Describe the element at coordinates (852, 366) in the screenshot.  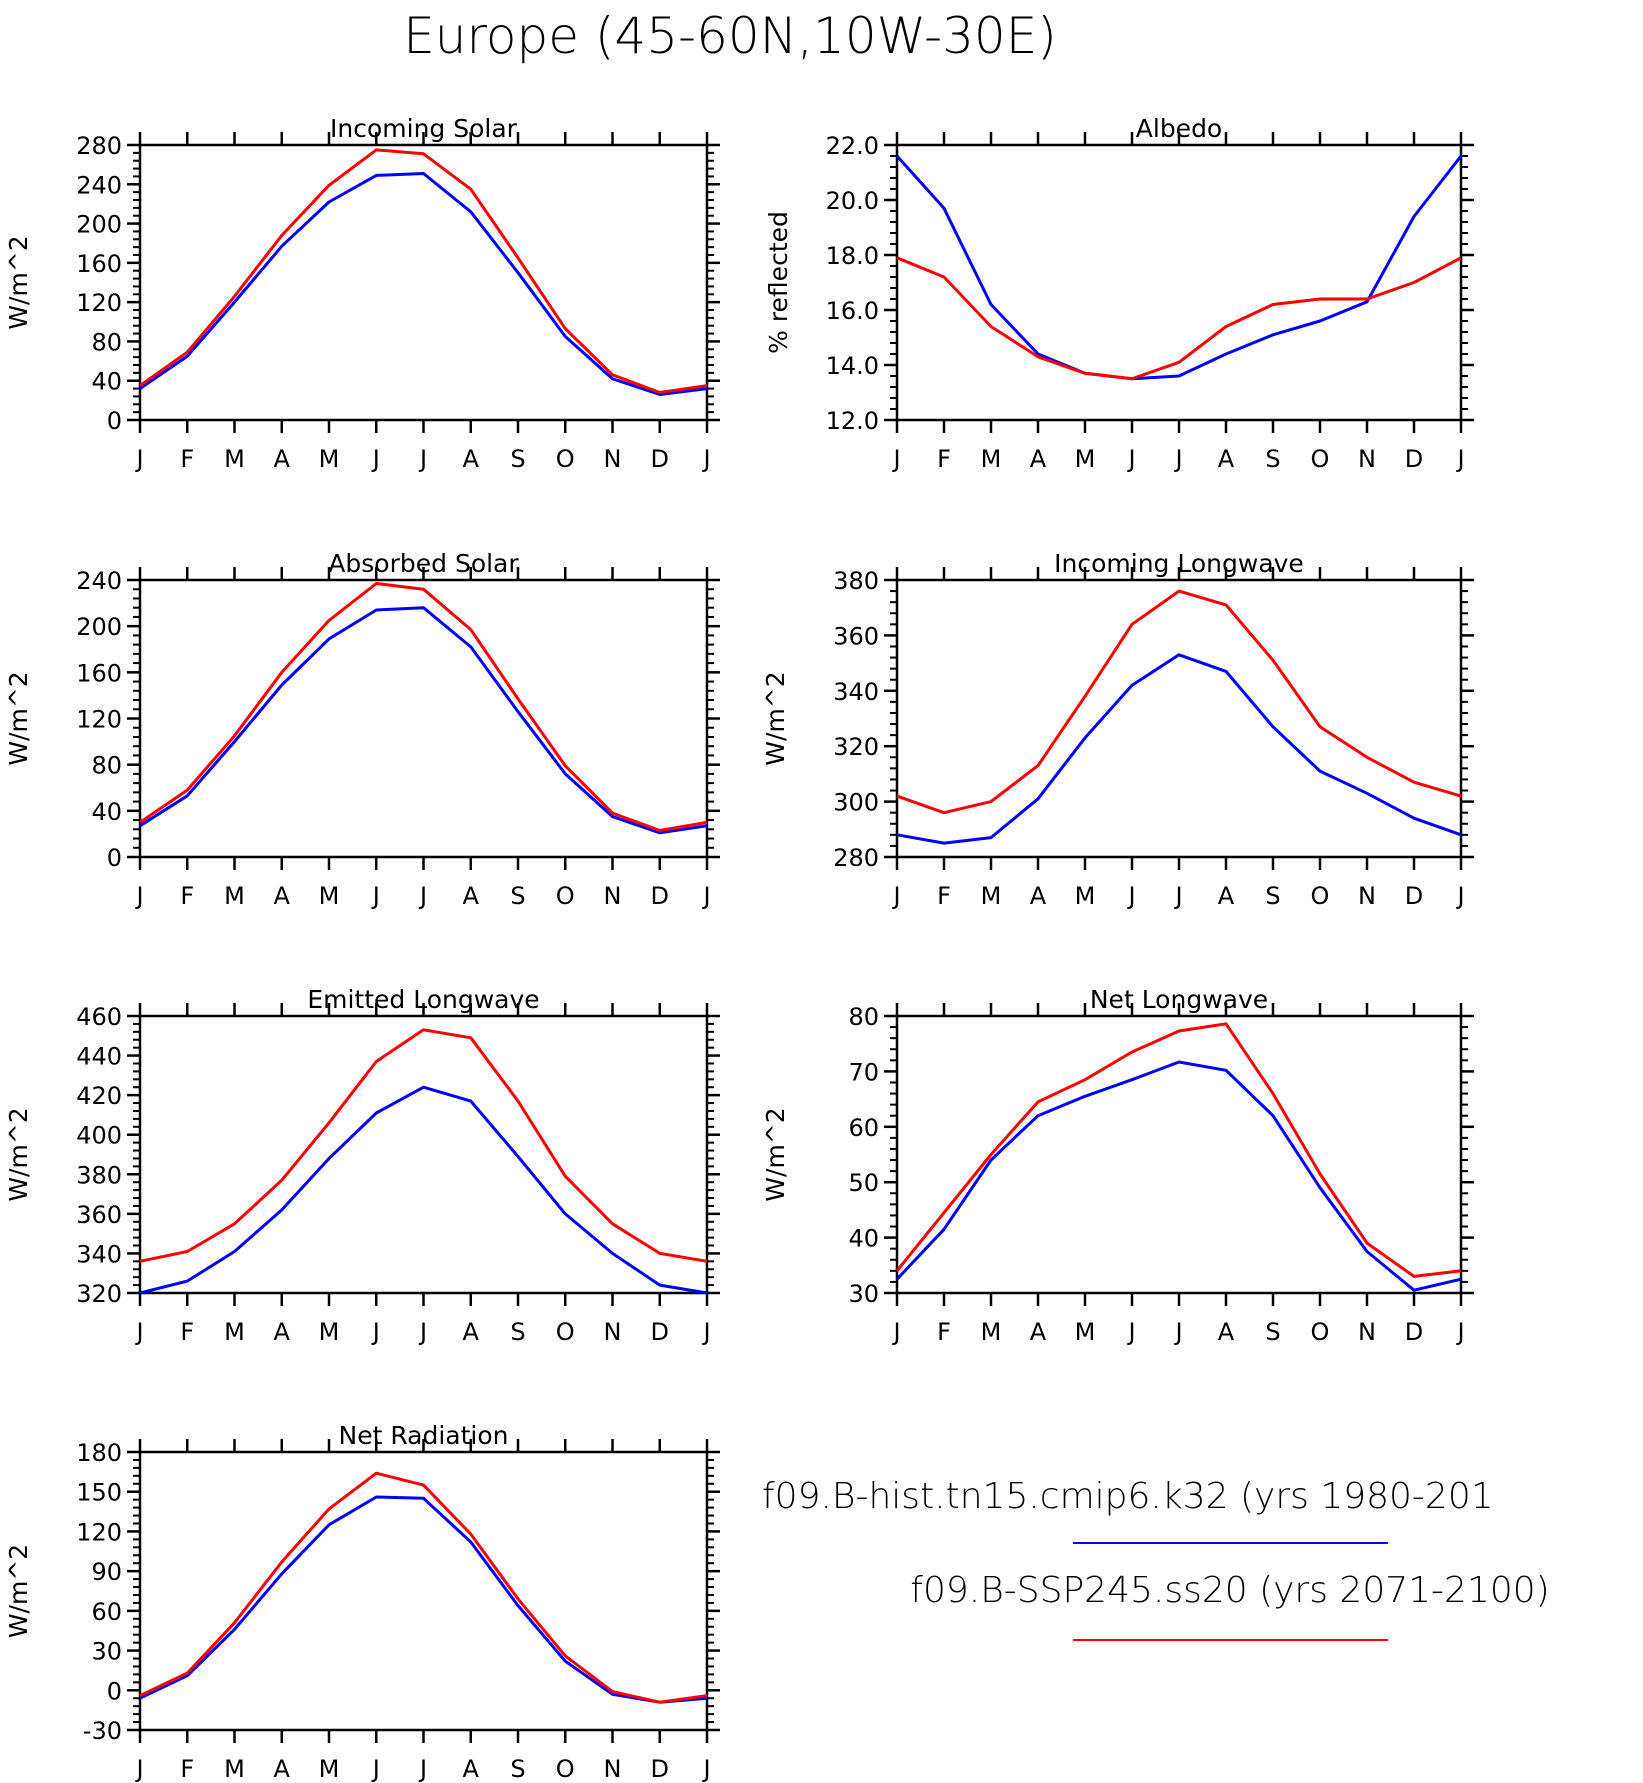
I see `y-tick-label: 14.0` at that location.